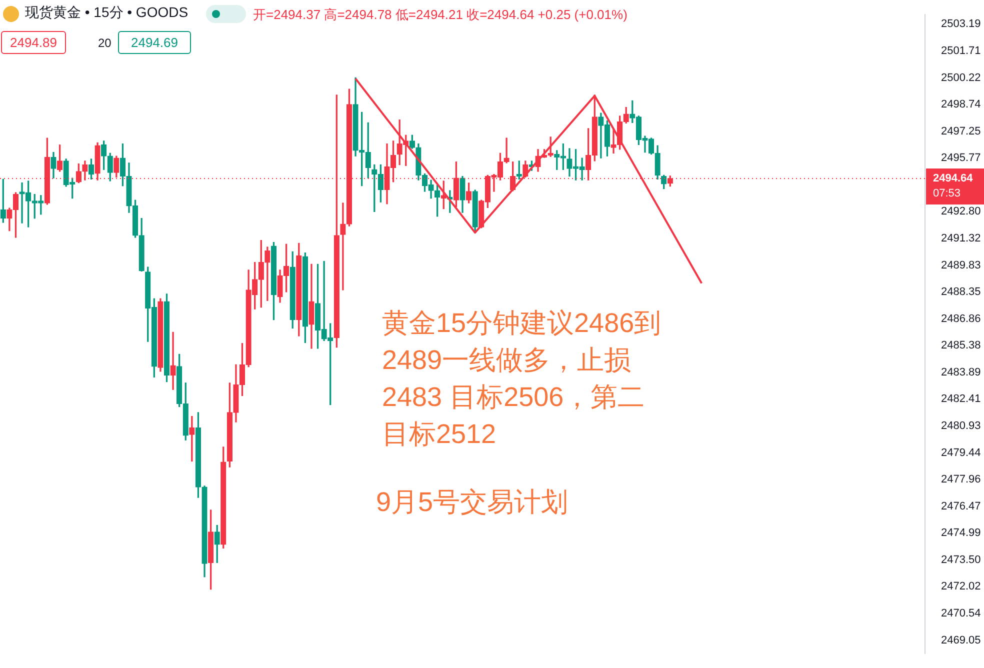 The image size is (984, 668). I want to click on annotation: 黄金15分钟建议2486到2489一线做多，止损2483 目标2506，第二目标2512, so click(522, 379).